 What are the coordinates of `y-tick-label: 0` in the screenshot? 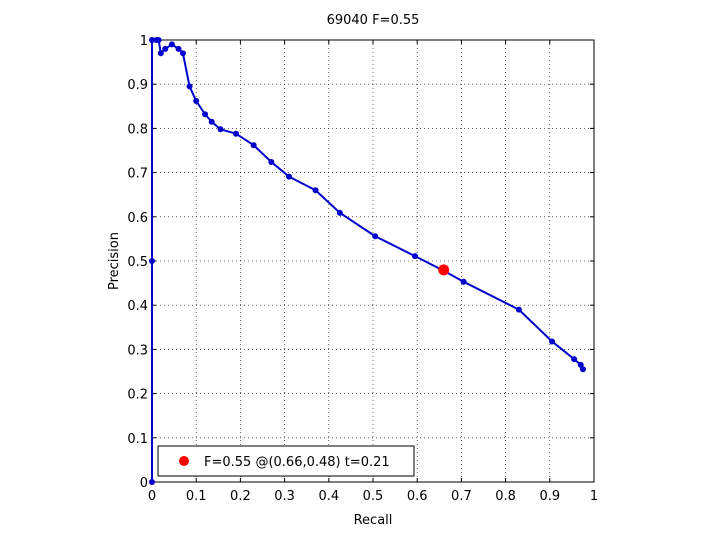 It's located at (144, 483).